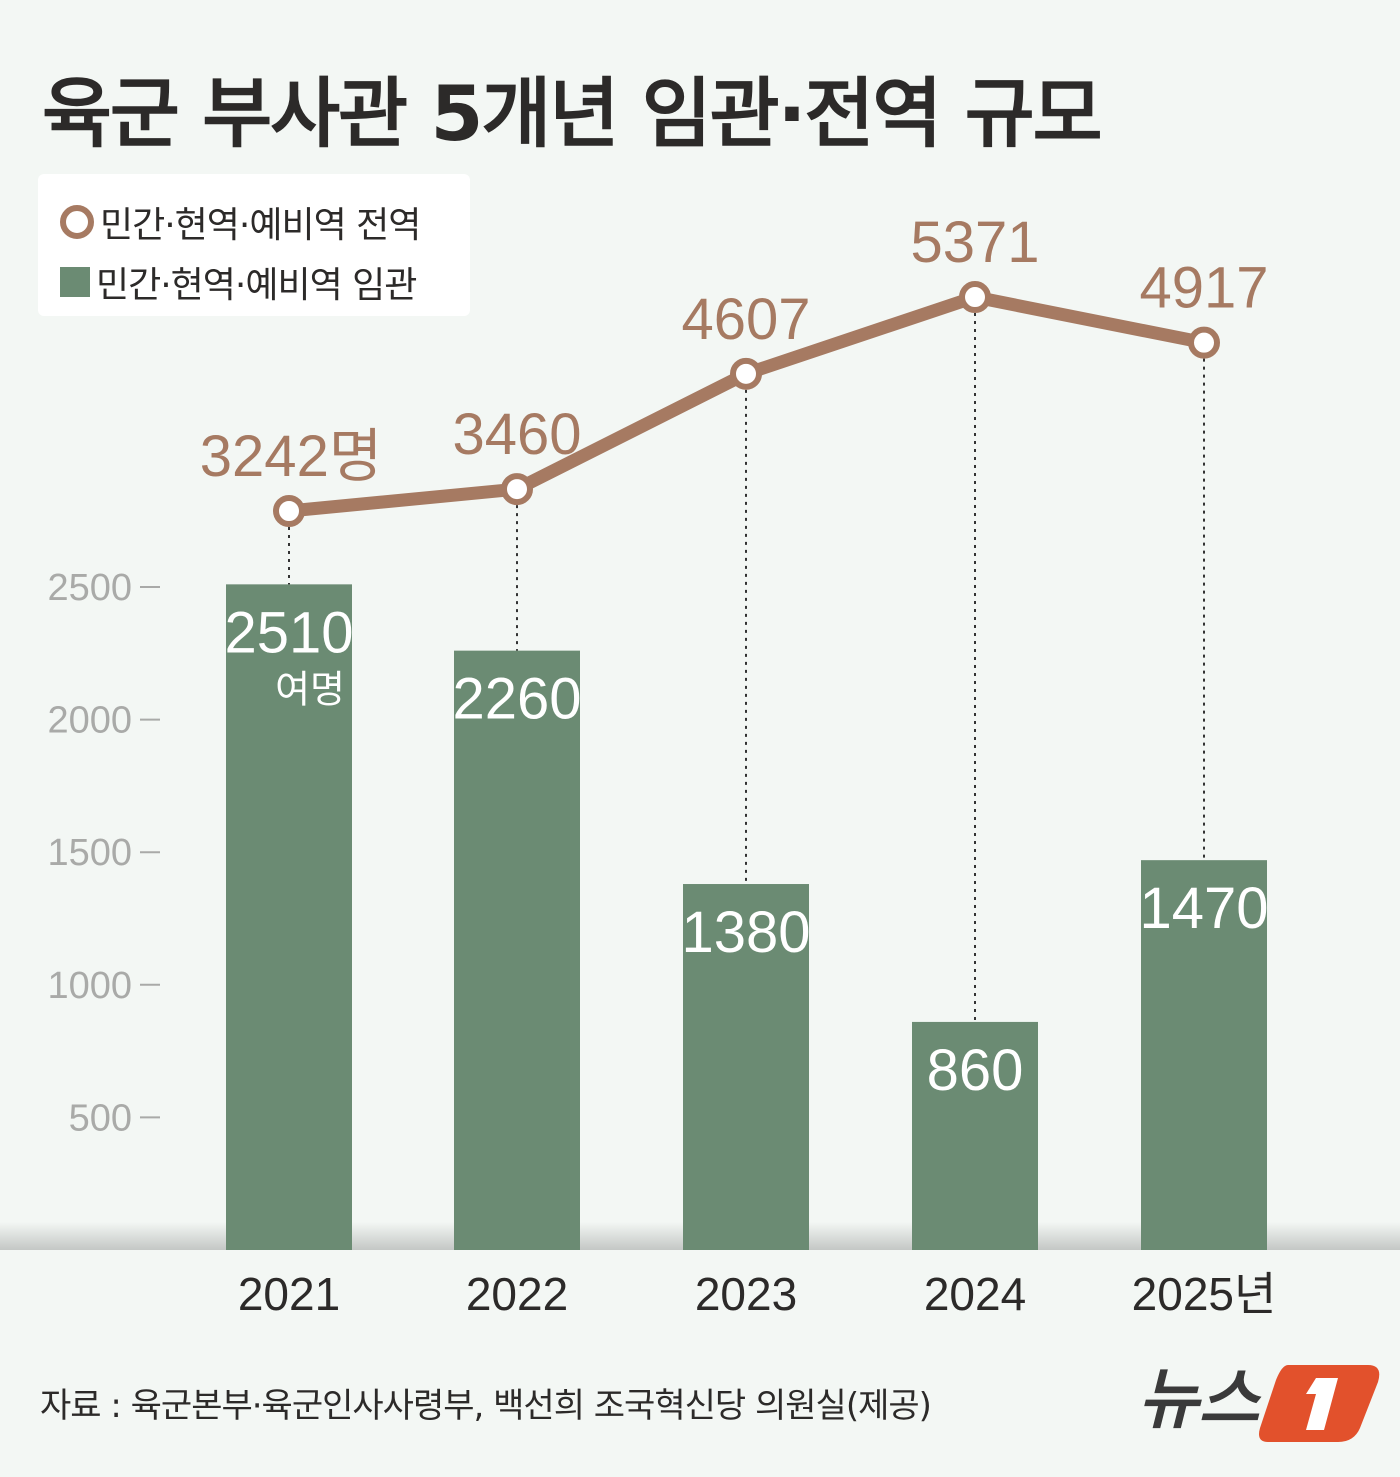 The width and height of the screenshot is (1400, 1477). What do you see at coordinates (310, 690) in the screenshot?
I see `bar-value-suffix: 여명` at bounding box center [310, 690].